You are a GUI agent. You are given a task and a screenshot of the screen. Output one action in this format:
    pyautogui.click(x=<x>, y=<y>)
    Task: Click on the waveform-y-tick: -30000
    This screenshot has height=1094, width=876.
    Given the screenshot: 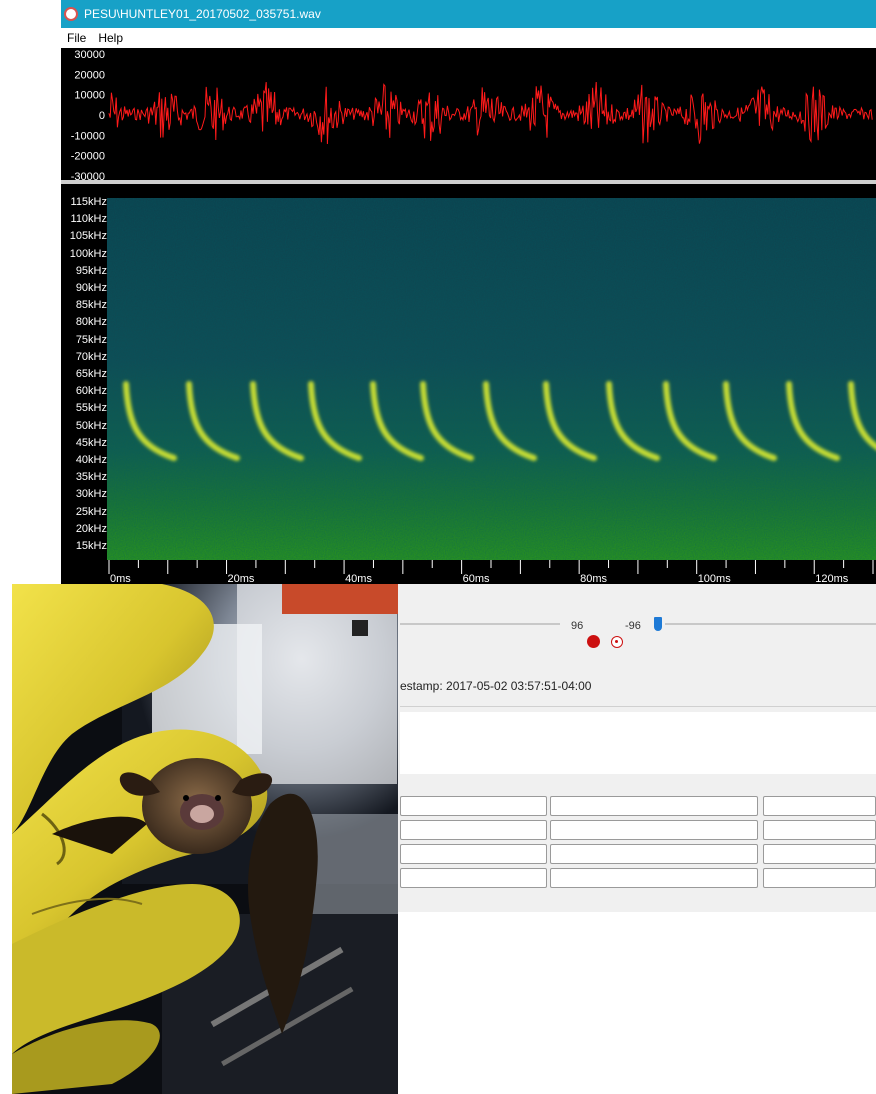 What is the action you would take?
    pyautogui.click(x=88, y=175)
    